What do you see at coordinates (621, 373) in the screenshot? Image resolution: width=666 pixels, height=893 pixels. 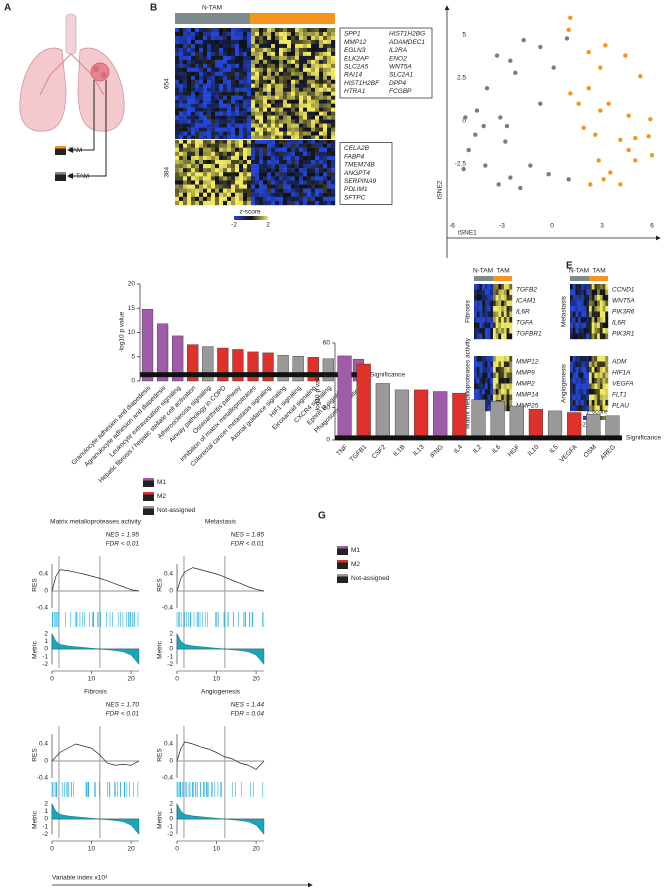 I see `gene-label: HIF1A` at bounding box center [621, 373].